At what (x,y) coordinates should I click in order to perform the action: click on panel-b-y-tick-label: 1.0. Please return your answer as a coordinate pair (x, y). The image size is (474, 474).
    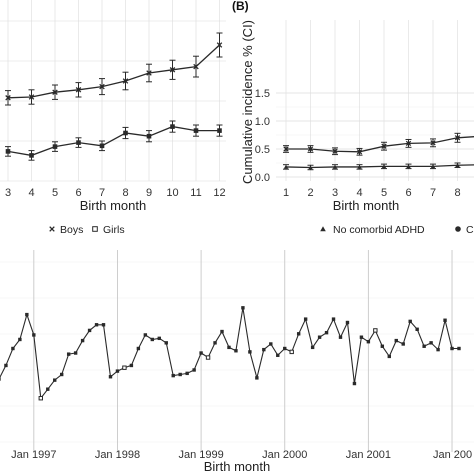
    Looking at the image, I should click on (262, 122).